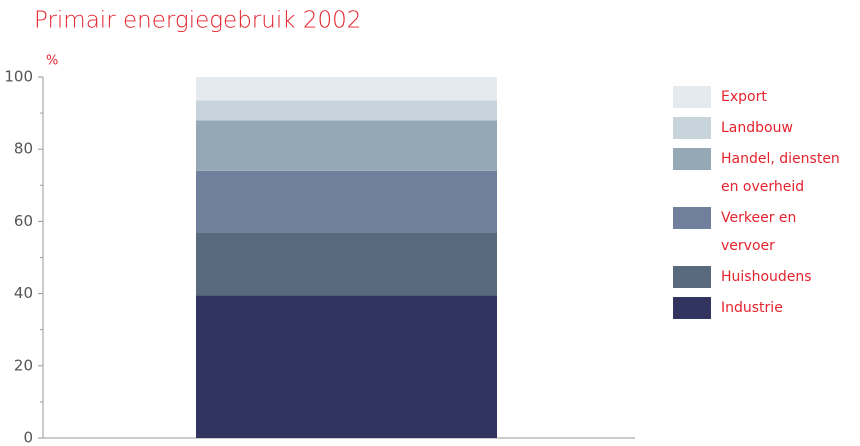 The image size is (860, 446). Describe the element at coordinates (744, 97) in the screenshot. I see `legend-label: Export` at that location.